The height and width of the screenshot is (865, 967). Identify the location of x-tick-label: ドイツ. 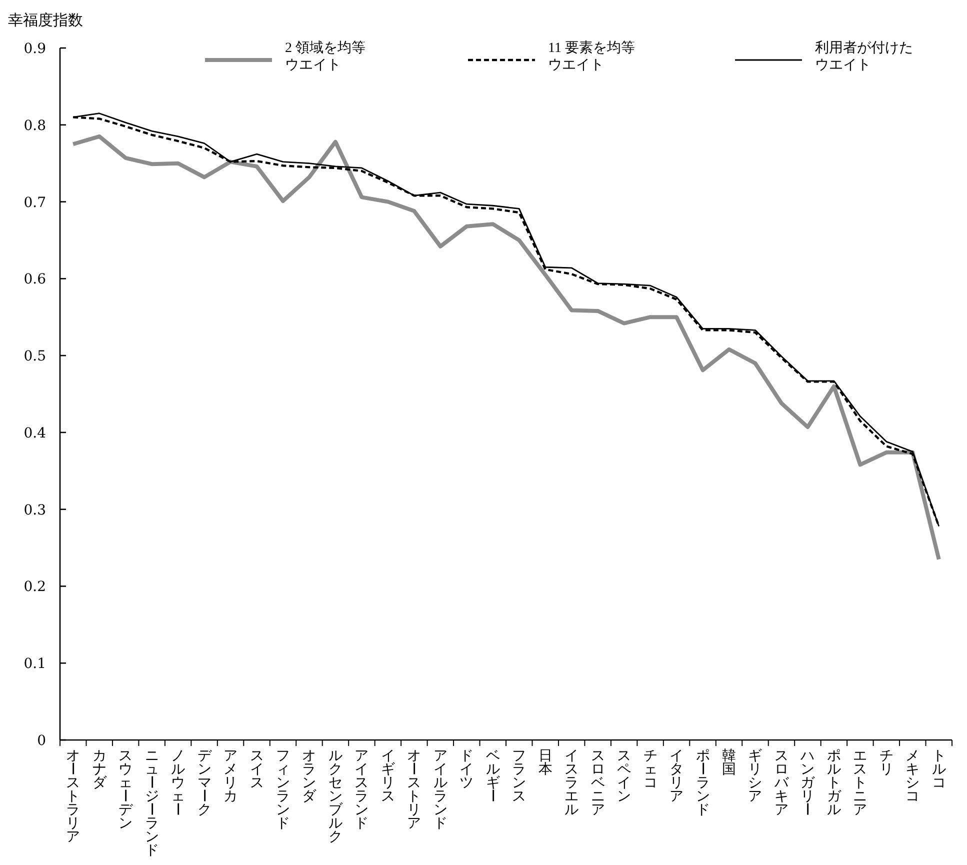
(467, 768).